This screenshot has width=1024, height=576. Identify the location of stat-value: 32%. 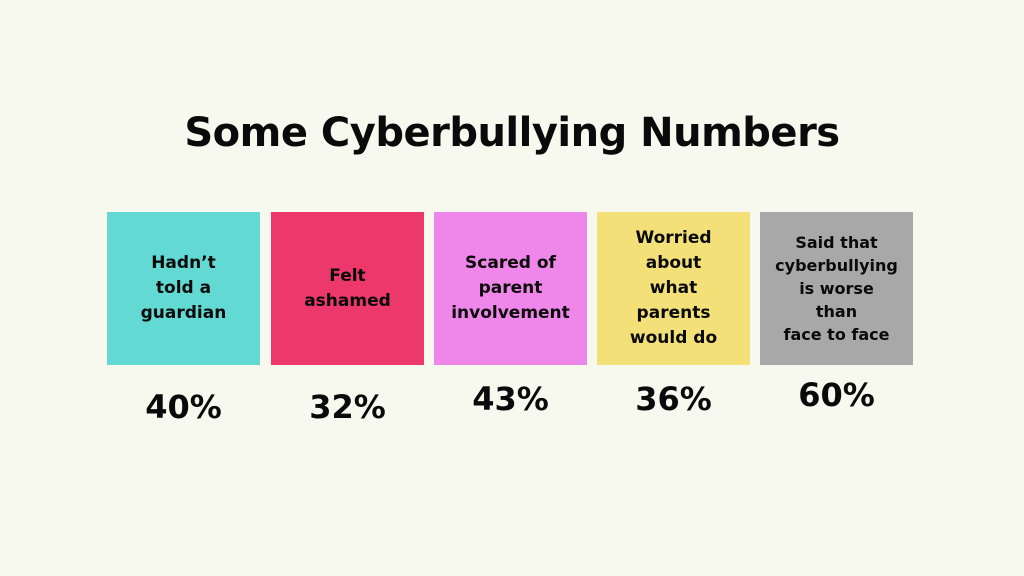
(347, 407).